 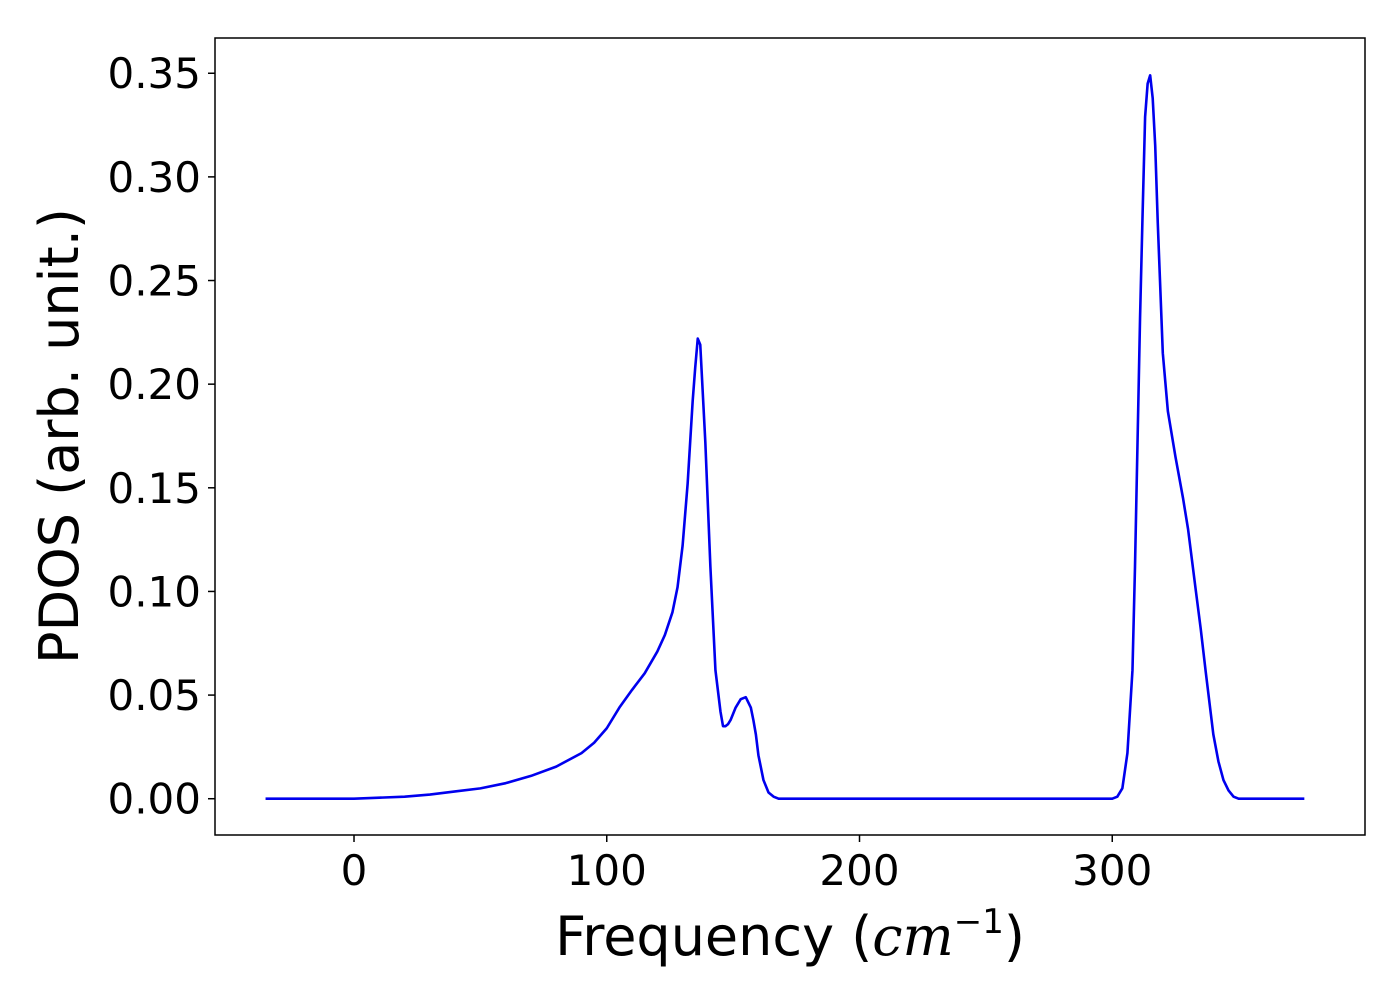 I want to click on y-axis-label: PDOS (arb. unit.), so click(x=59, y=436).